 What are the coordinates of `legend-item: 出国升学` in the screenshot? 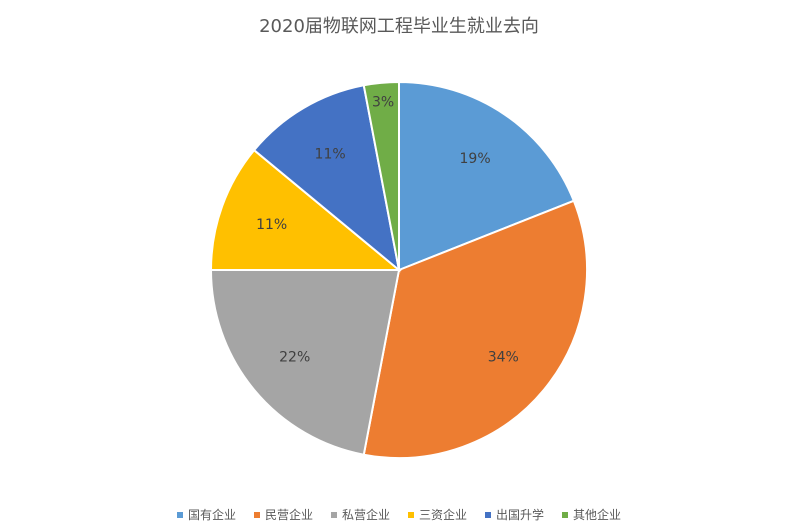 It's located at (514, 514).